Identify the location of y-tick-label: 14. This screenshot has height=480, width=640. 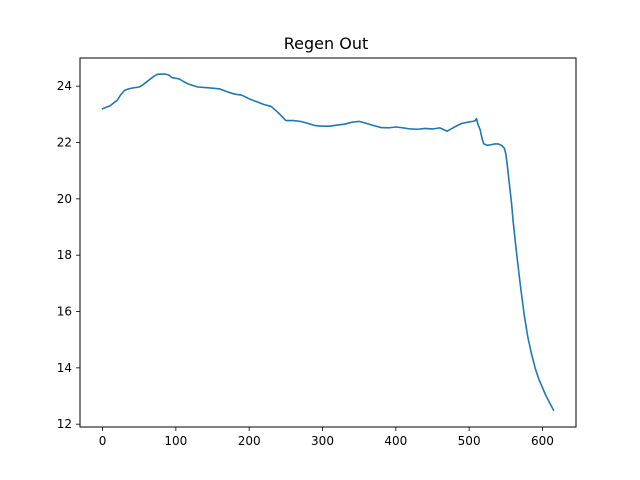
(64, 368).